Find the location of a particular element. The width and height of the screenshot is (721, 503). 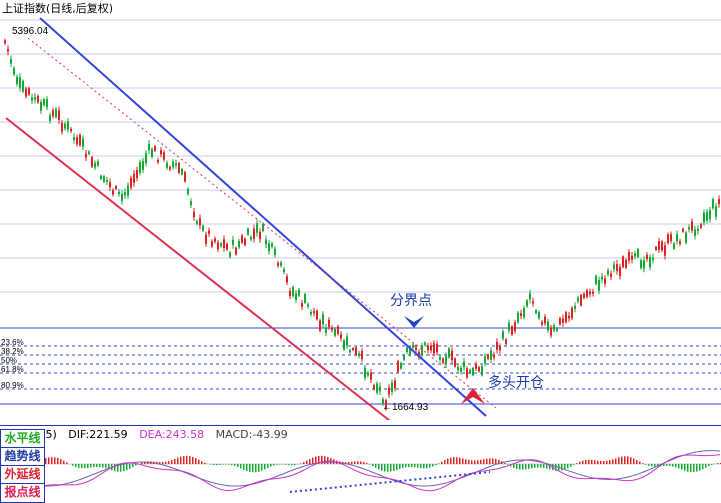

drawing-toolbox: 水平线 趋势线 外延线 报点线 is located at coordinates (22, 466).